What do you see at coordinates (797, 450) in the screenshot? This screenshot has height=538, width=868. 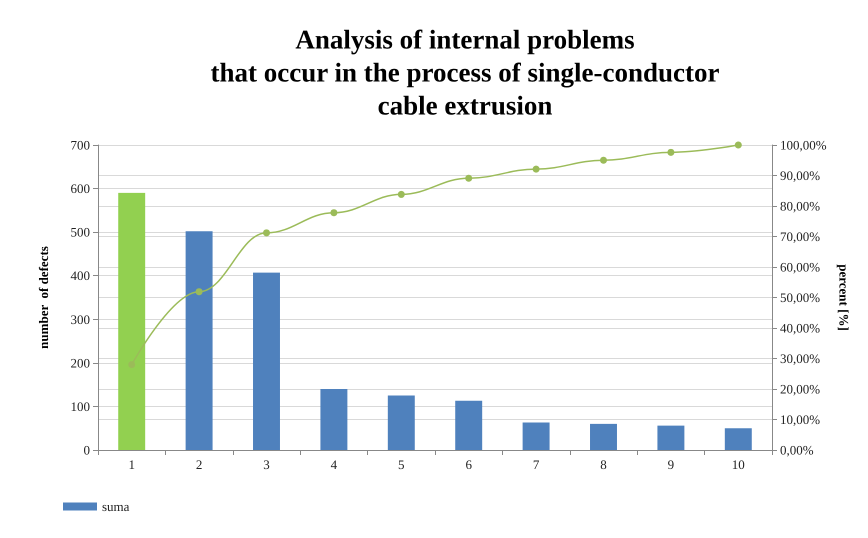 I see `y2-tick-label: 0,00%` at bounding box center [797, 450].